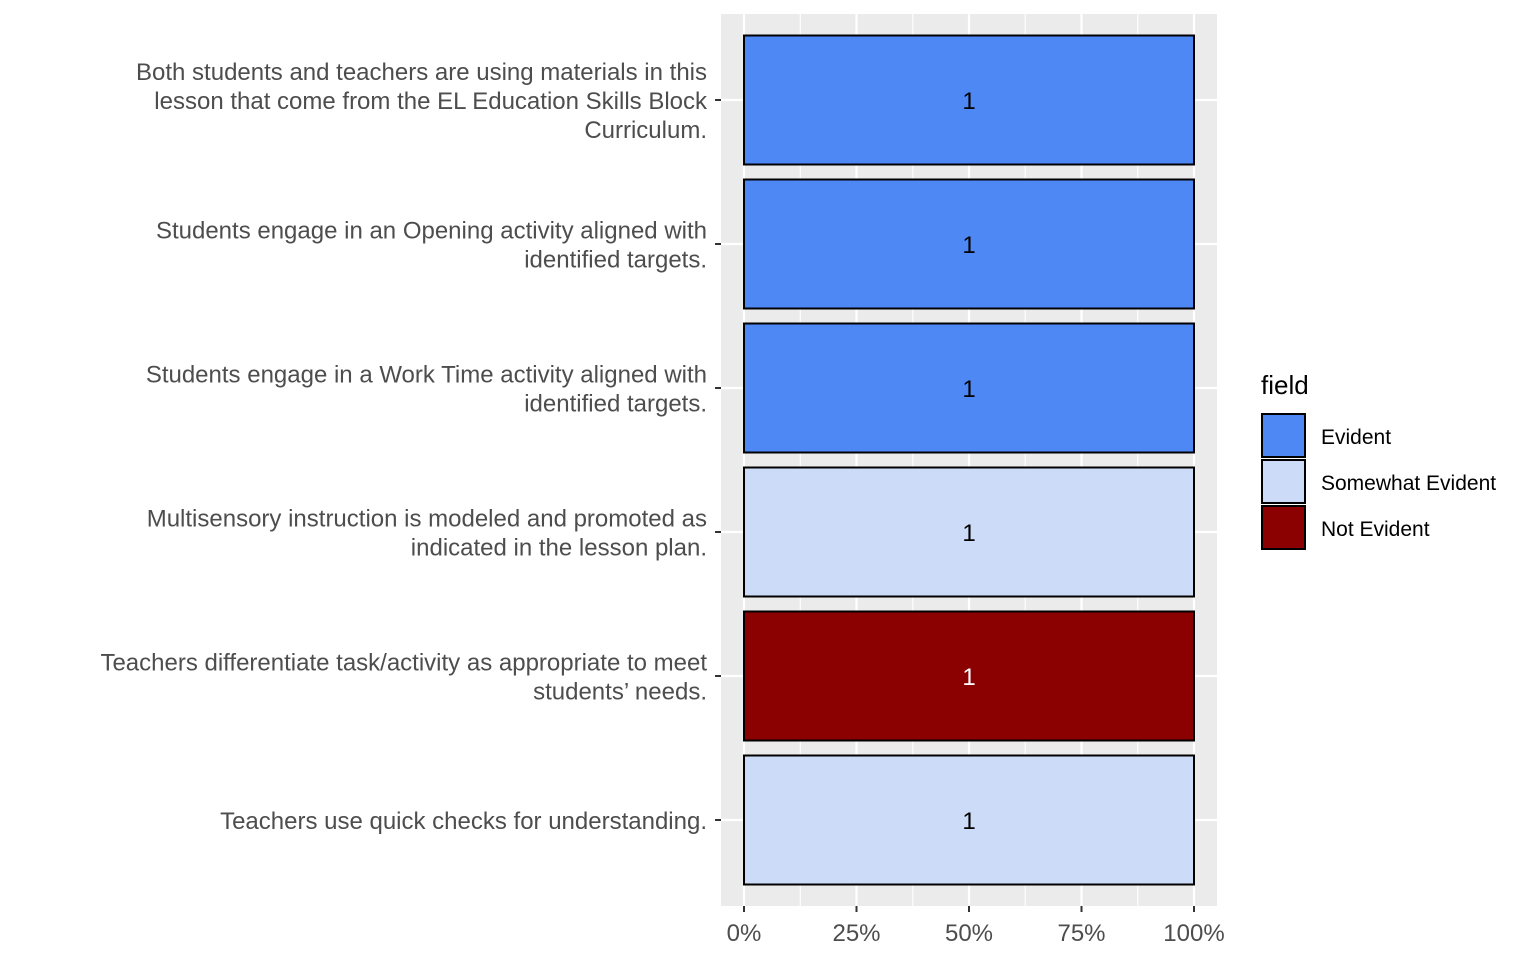  I want to click on x-tick-label: 100%, so click(1193, 933).